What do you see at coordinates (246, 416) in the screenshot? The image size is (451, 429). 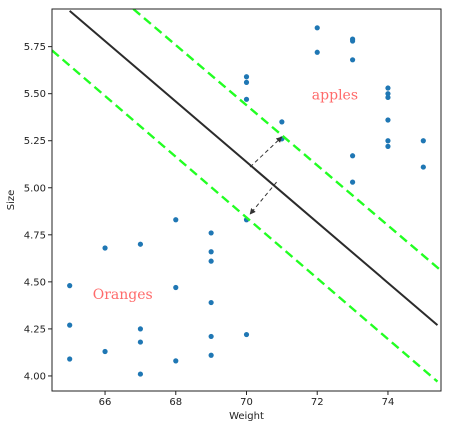 I see `x-axis-label: Weight` at bounding box center [246, 416].